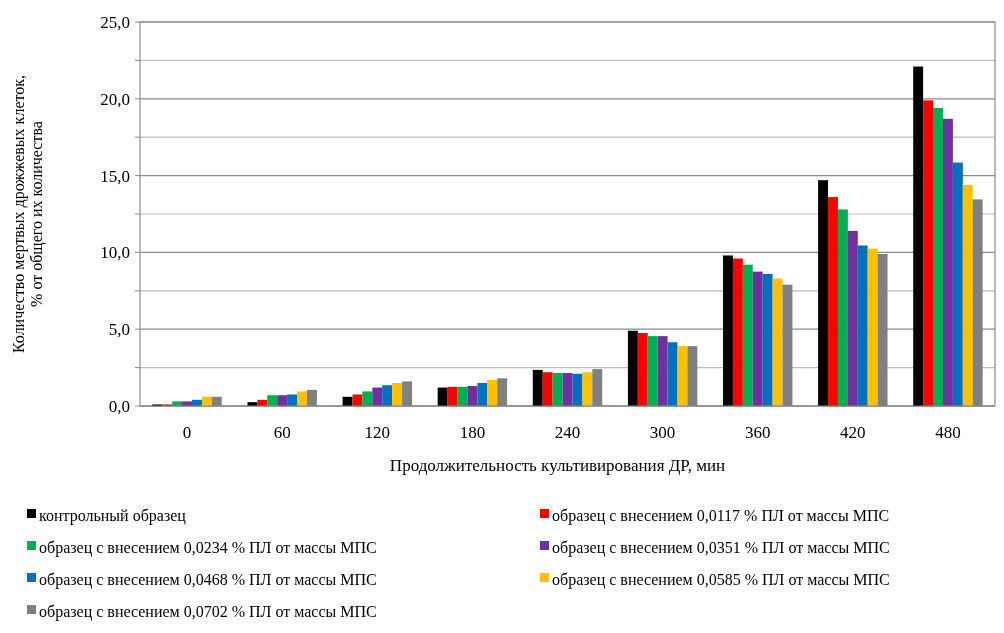 Image resolution: width=1004 pixels, height=633 pixels. I want to click on x-tick-label: 120, so click(377, 432).